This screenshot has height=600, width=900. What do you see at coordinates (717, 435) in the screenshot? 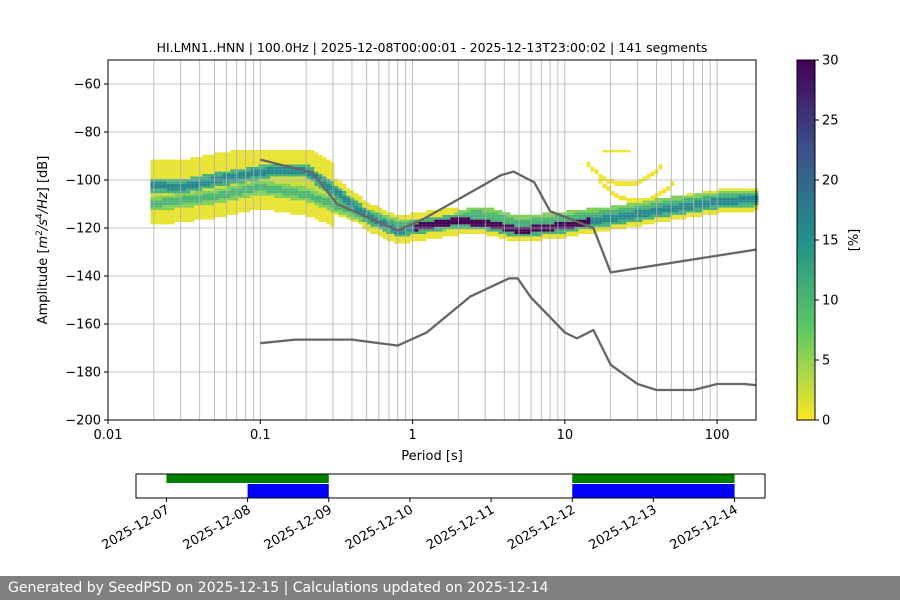
I see `x-tick-label: 100` at bounding box center [717, 435].